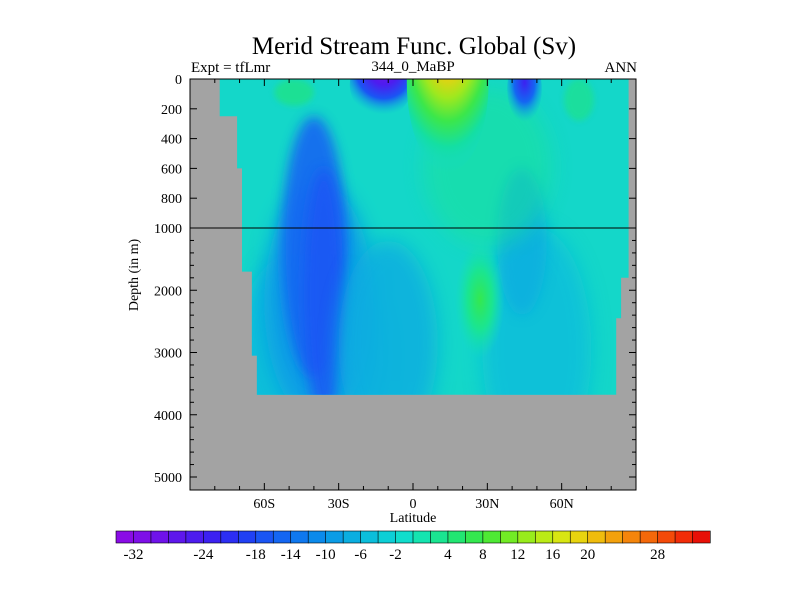 The height and width of the screenshot is (600, 800). Describe the element at coordinates (657, 555) in the screenshot. I see `colorbar-label: 28` at that location.